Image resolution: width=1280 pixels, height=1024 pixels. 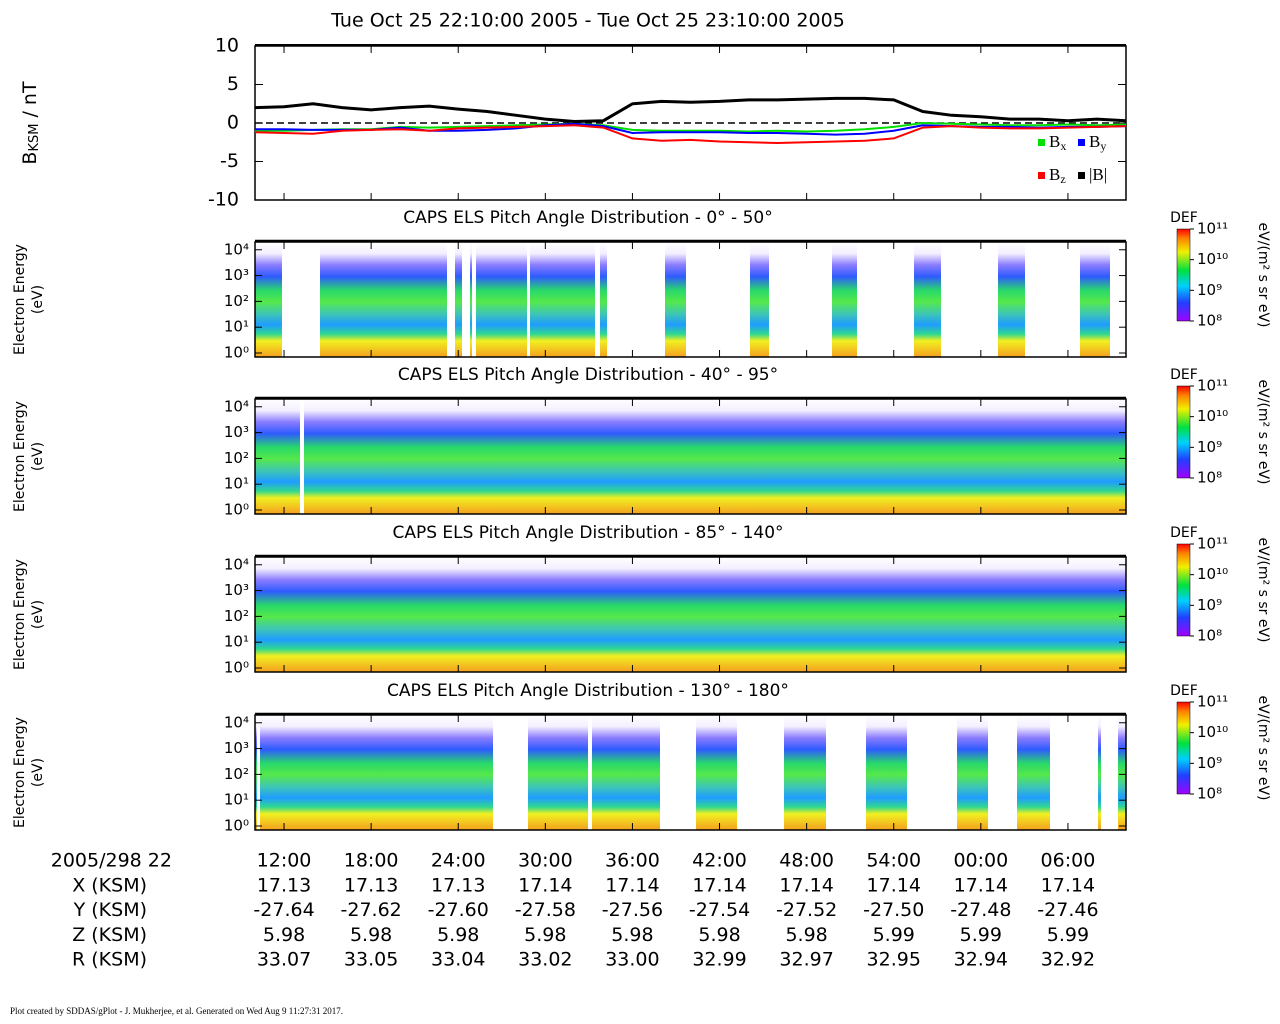 What do you see at coordinates (1068, 861) in the screenshot?
I see `x-tick-label: 06:00` at bounding box center [1068, 861].